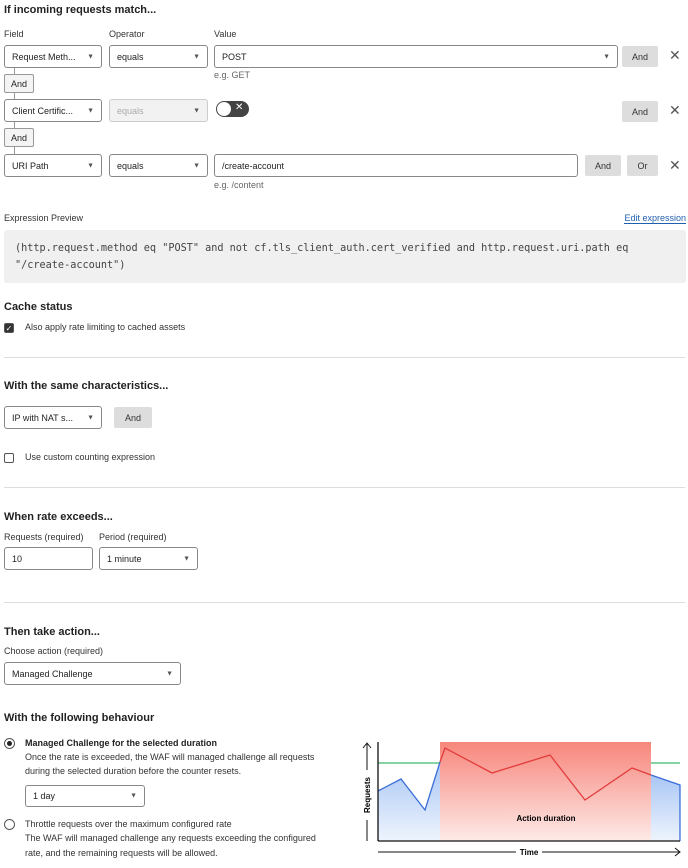  Describe the element at coordinates (127, 34) in the screenshot. I see `operator-label: Operator` at that location.